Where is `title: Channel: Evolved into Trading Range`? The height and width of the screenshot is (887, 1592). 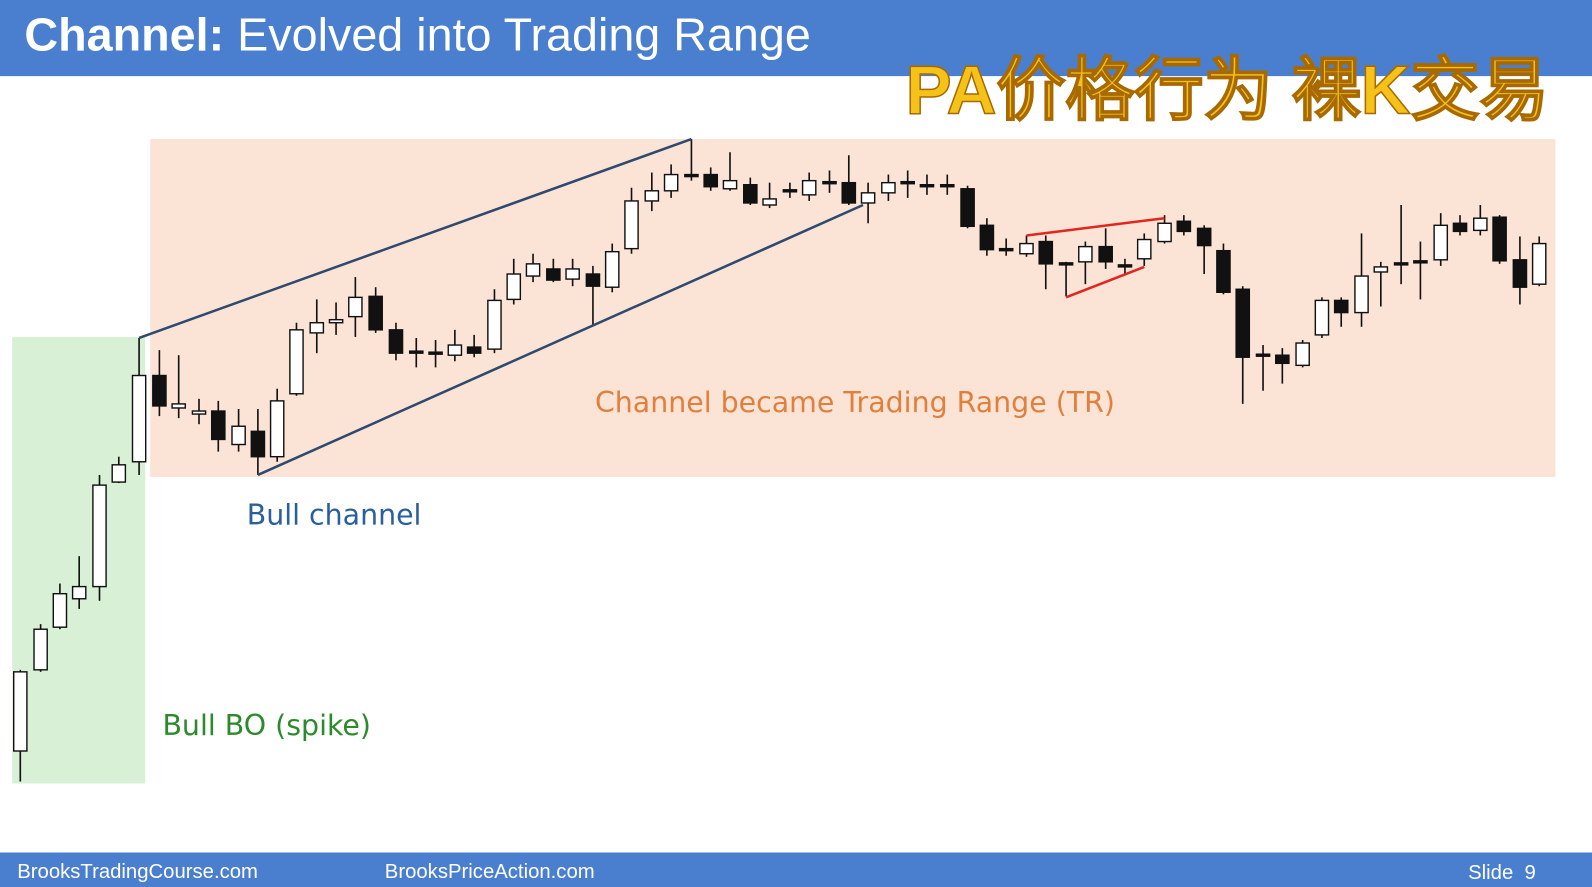
title: Channel: Evolved into Trading Range is located at coordinates (417, 35).